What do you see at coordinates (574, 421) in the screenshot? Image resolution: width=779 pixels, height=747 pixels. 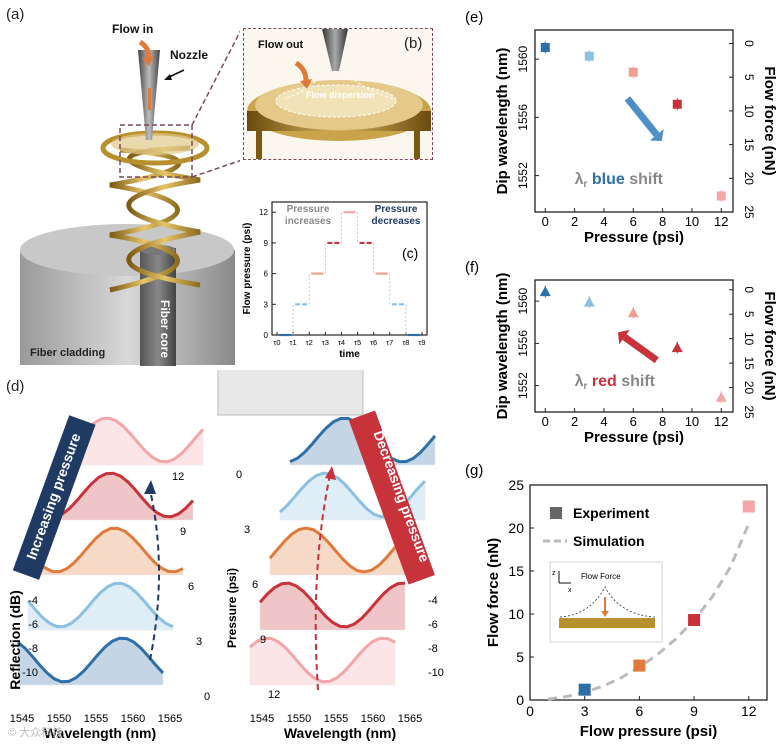 I see `chart-f-xtick-label: 2` at bounding box center [574, 421].